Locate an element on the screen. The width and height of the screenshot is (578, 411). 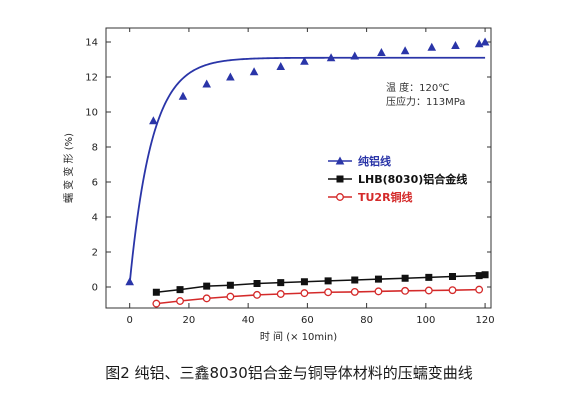
legend-item: TU2R铜线 is located at coordinates (370, 197).